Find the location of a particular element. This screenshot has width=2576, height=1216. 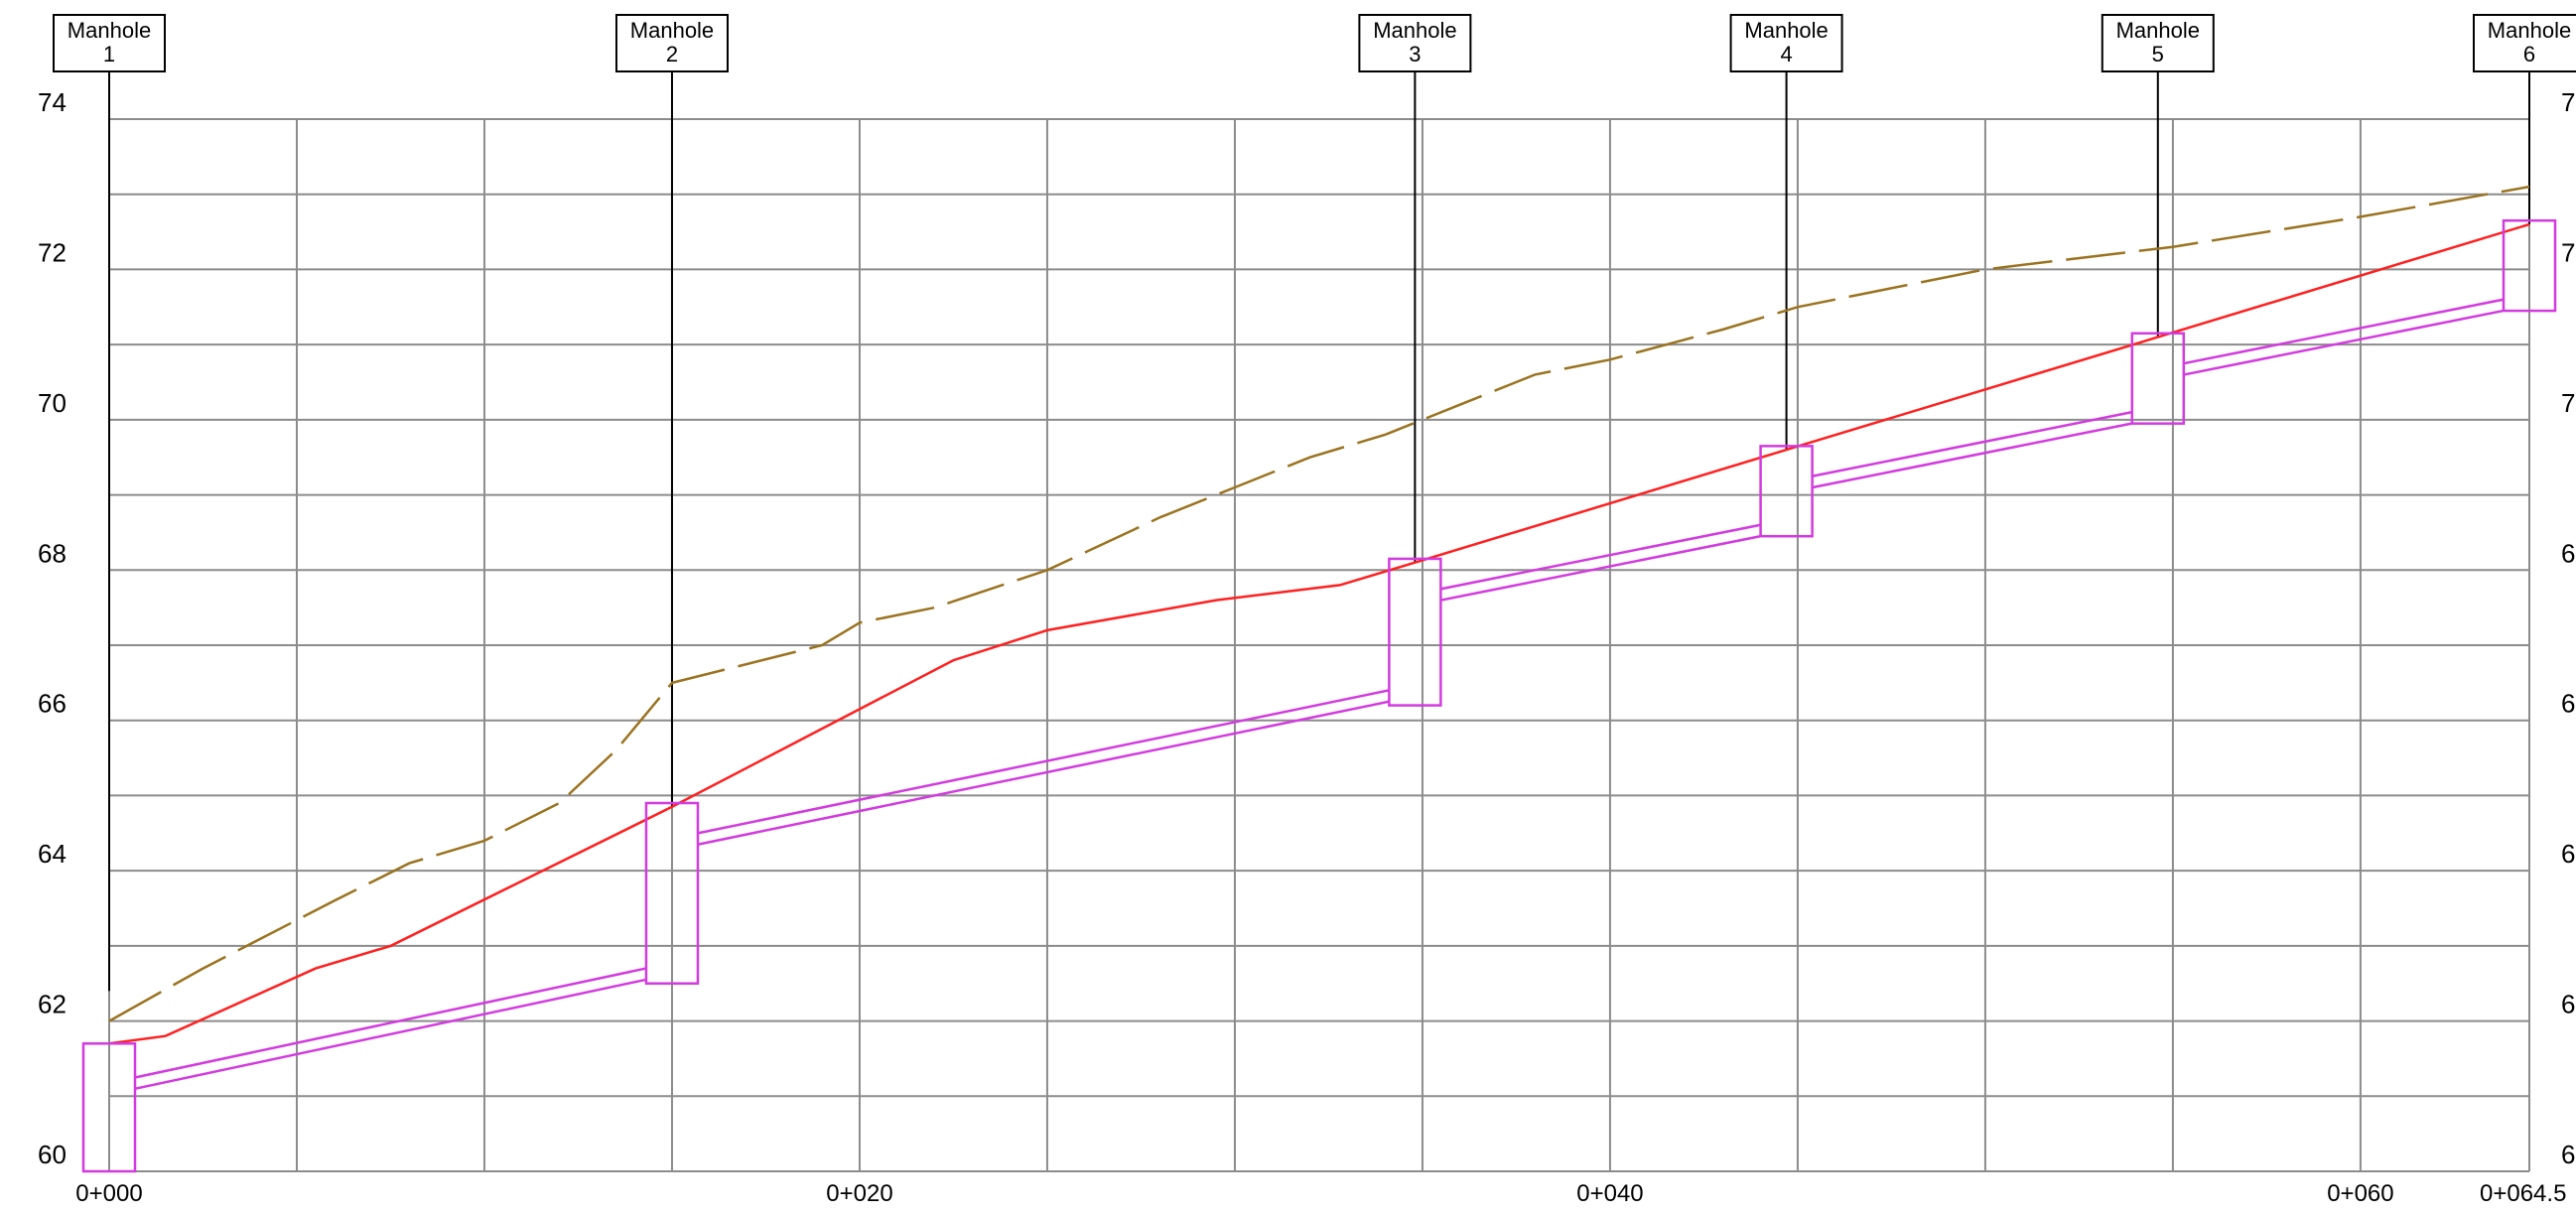

y-tick-label-left: 64 is located at coordinates (52, 854).